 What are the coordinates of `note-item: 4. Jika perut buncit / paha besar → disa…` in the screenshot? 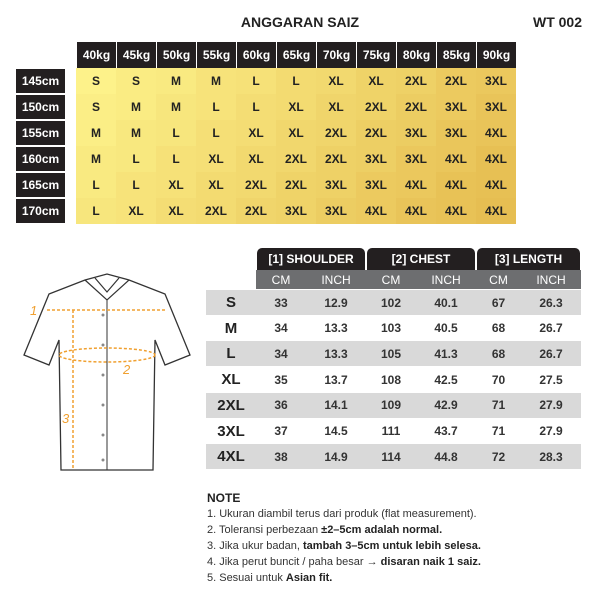 It's located at (344, 562).